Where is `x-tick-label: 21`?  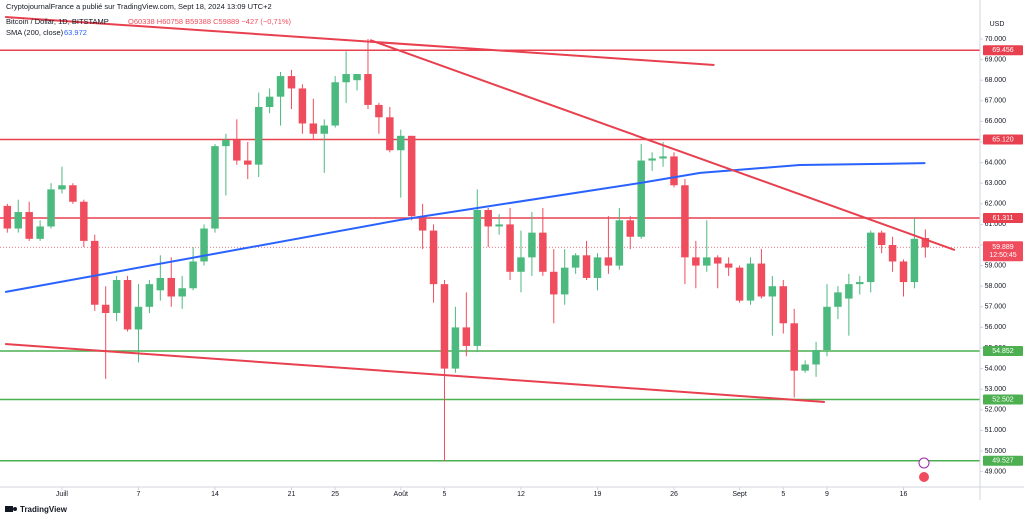 x-tick-label: 21 is located at coordinates (292, 494).